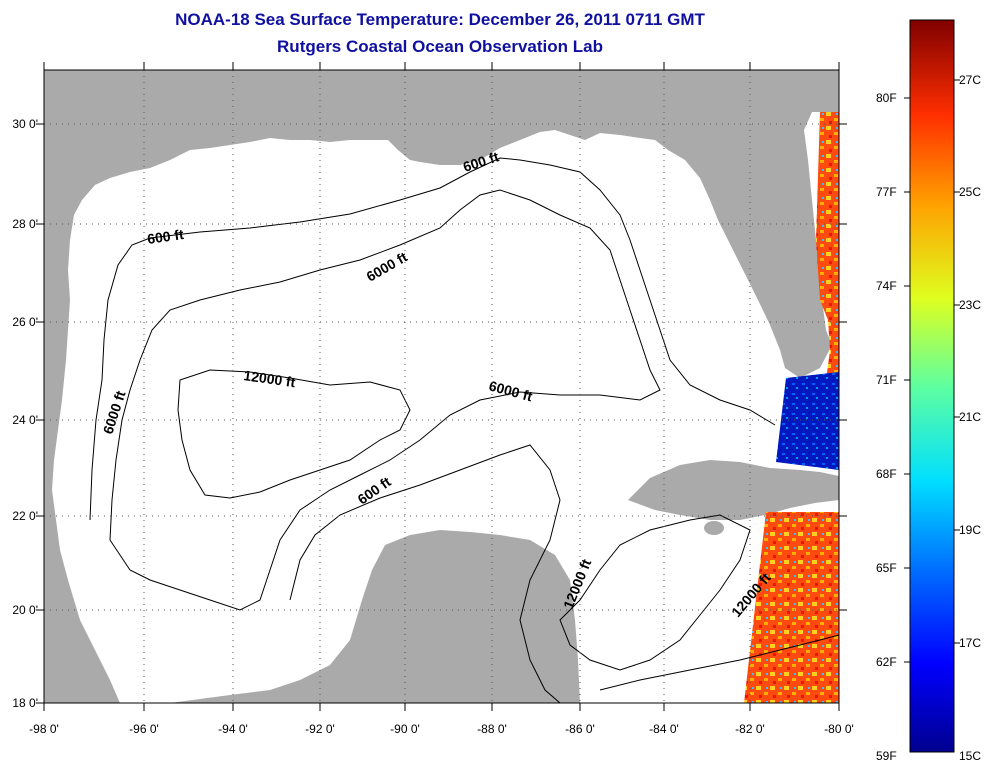 The image size is (992, 770). Describe the element at coordinates (294, 434) in the screenshot. I see `contour-12000ft-basin` at that location.